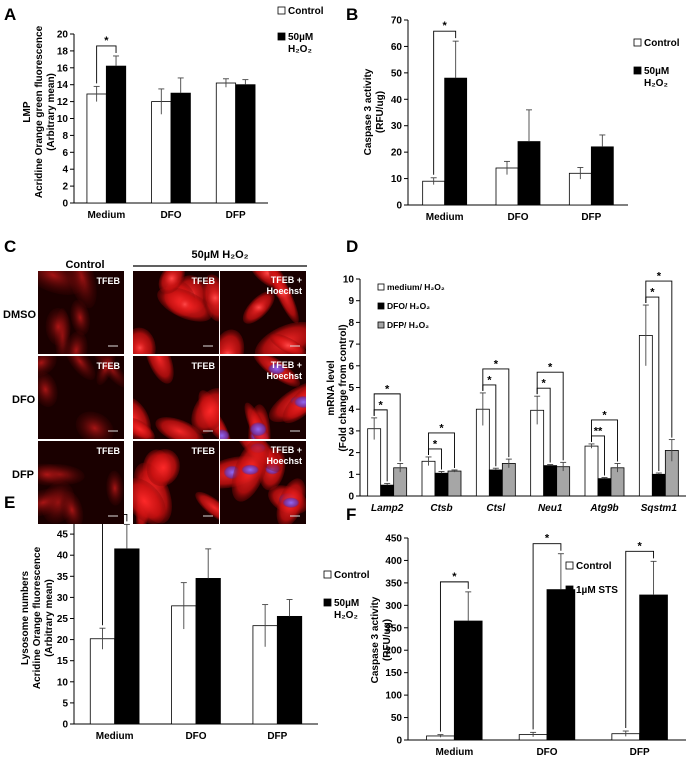 The image size is (688, 760). I want to click on y-tick-label: 20, so click(63, 640).